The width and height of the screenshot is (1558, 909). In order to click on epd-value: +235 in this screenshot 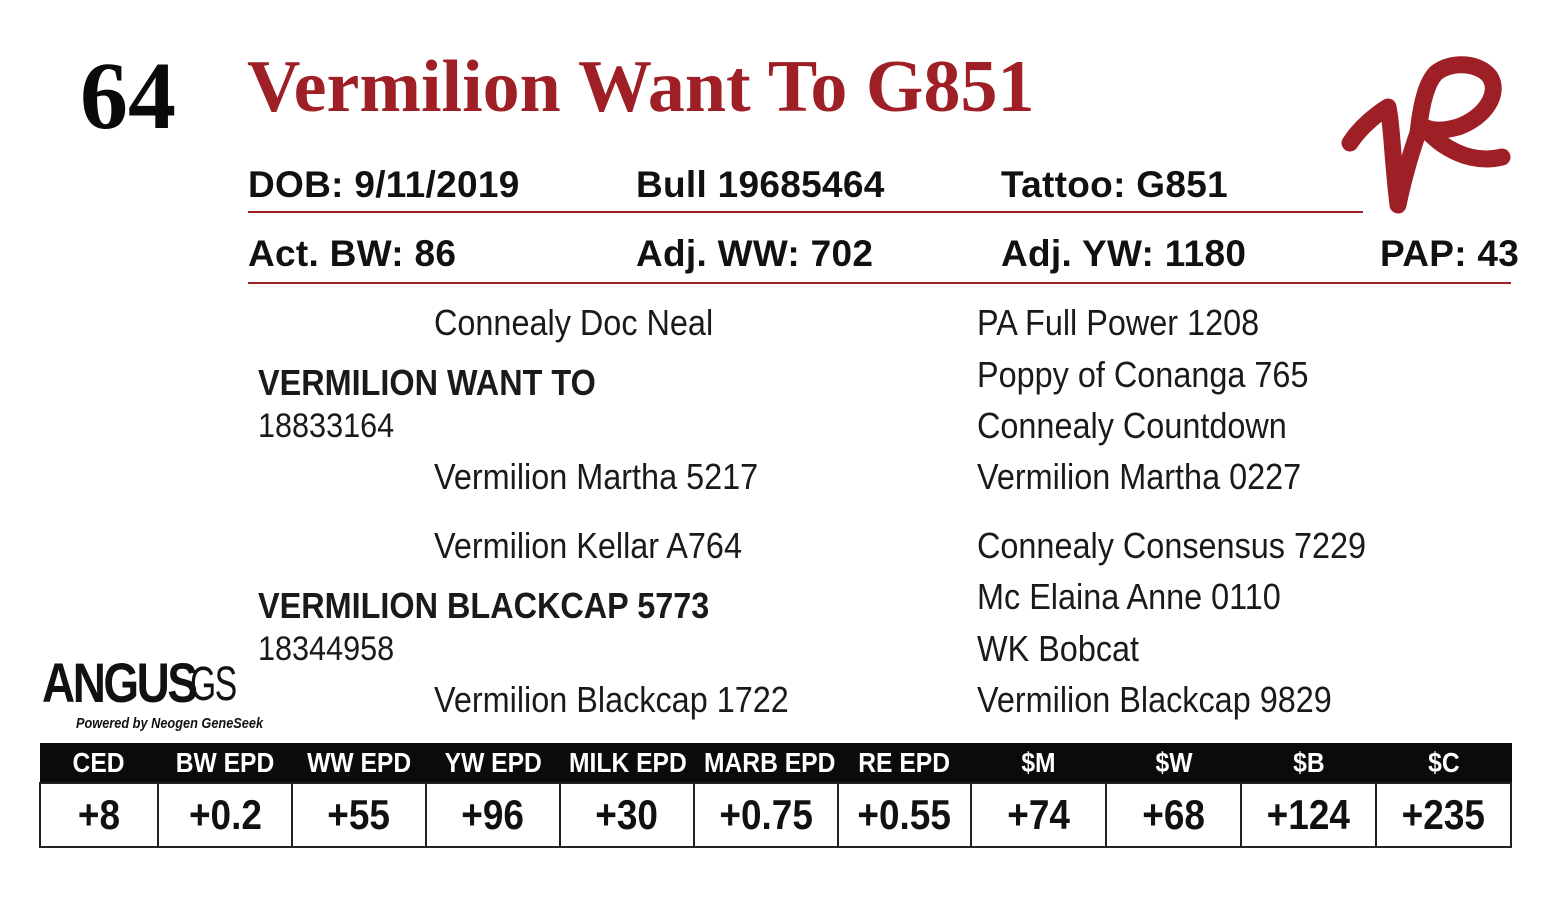, I will do `click(1443, 815)`.